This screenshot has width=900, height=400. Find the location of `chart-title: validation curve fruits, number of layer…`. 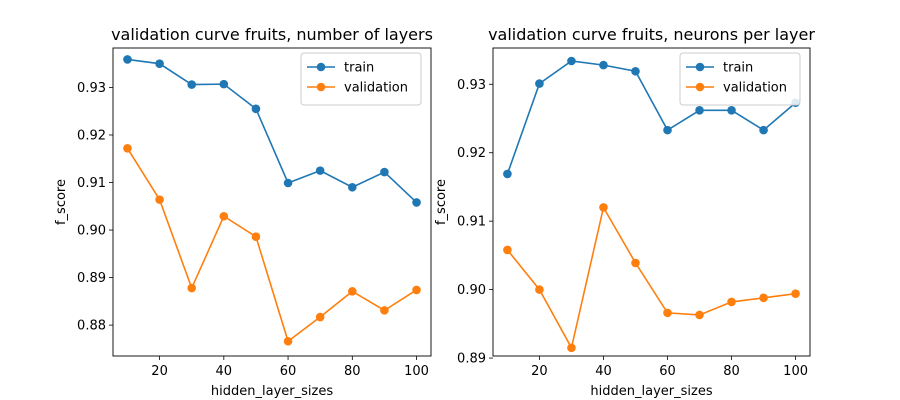

chart-title: validation curve fruits, number of layer… is located at coordinates (272, 34).